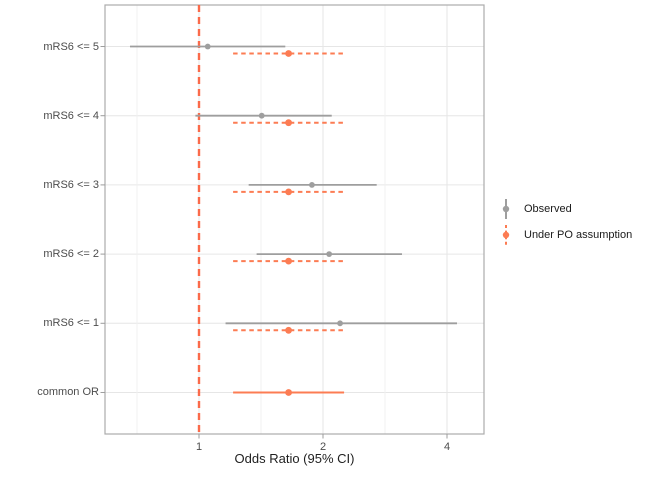  I want to click on legend-label-observed: Observed, so click(548, 209).